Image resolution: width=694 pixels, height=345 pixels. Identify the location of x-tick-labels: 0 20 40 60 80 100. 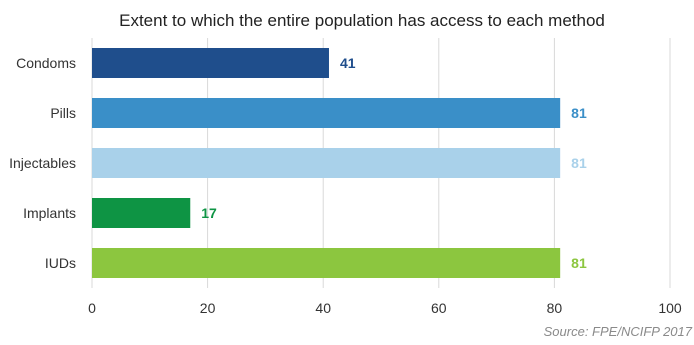
(385, 308).